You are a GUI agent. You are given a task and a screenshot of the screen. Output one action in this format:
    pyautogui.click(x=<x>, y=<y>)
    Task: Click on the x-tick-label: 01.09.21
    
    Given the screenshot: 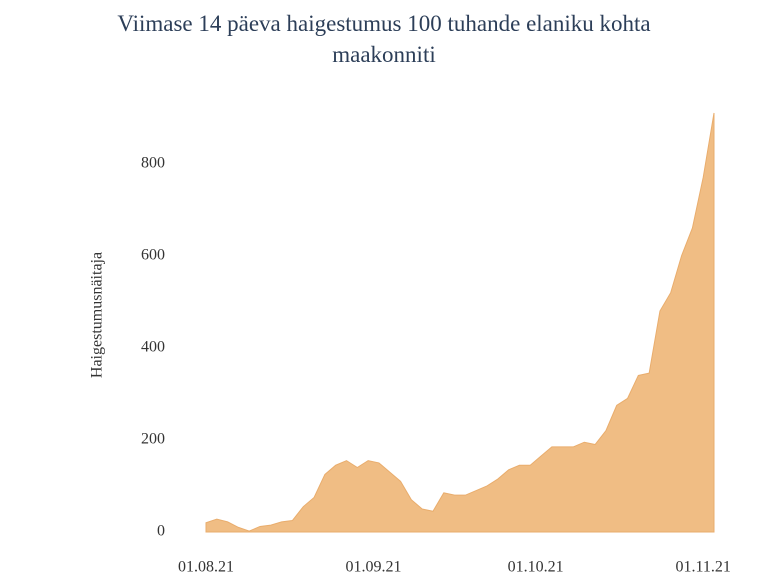 What is the action you would take?
    pyautogui.click(x=374, y=567)
    